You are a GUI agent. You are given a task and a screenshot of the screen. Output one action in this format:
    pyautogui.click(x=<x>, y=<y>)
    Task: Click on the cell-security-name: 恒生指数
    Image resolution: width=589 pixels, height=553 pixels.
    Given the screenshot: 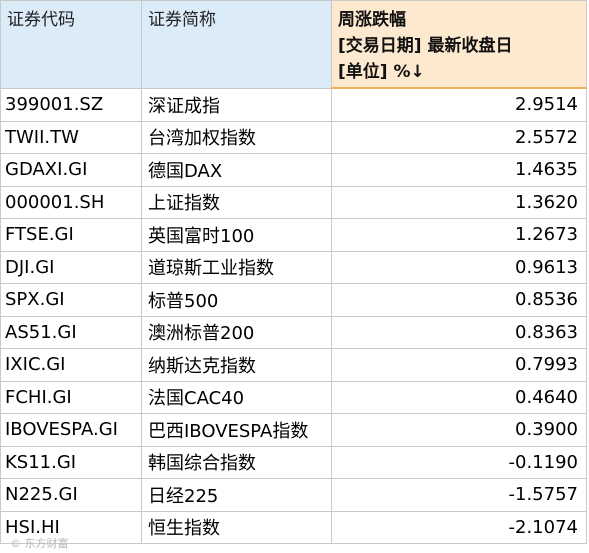 What is the action you would take?
    pyautogui.click(x=236, y=527)
    